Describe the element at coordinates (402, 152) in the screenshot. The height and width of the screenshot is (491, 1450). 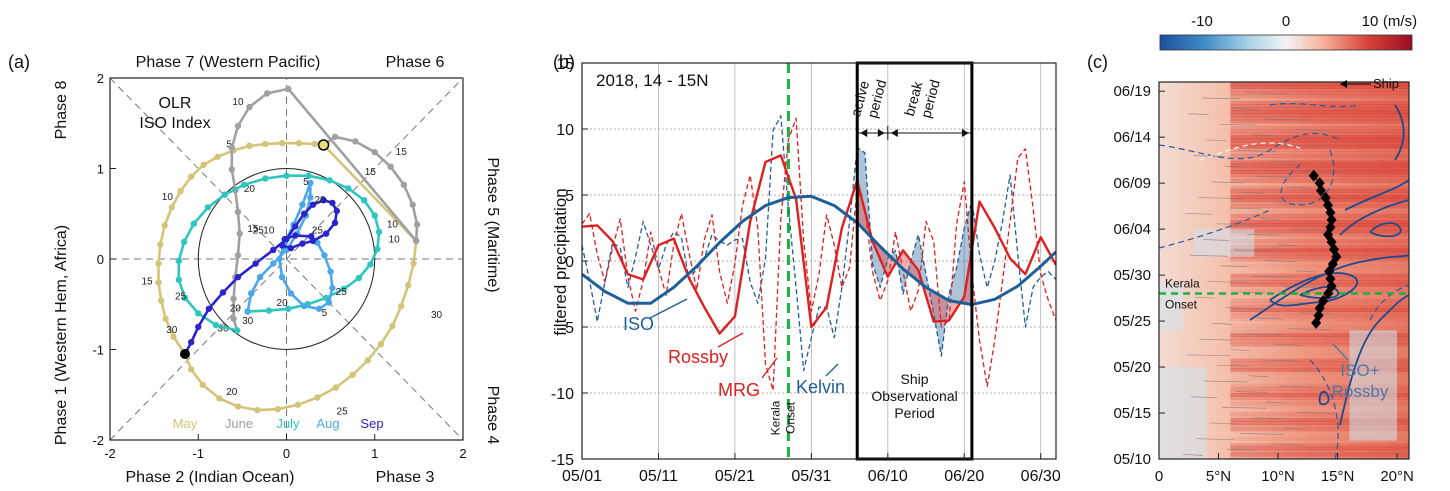
I see `day-label: 15` at that location.